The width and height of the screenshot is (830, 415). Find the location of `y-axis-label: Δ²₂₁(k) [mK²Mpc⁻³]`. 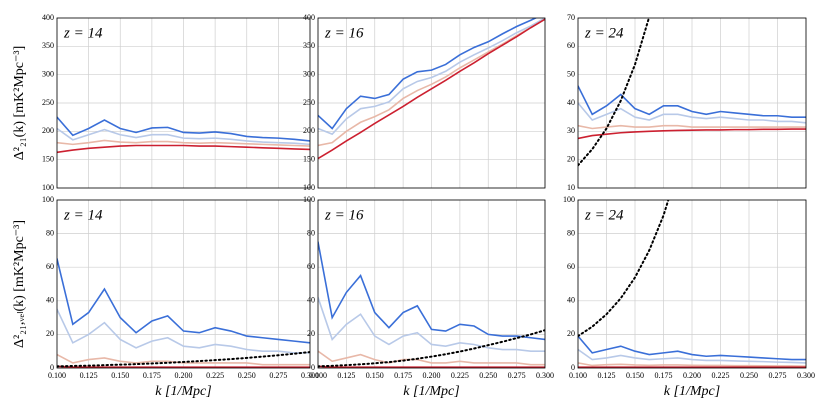

y-axis-label: Δ²₂₁(k) [mK²Mpc⁻³] is located at coordinates (19, 103).